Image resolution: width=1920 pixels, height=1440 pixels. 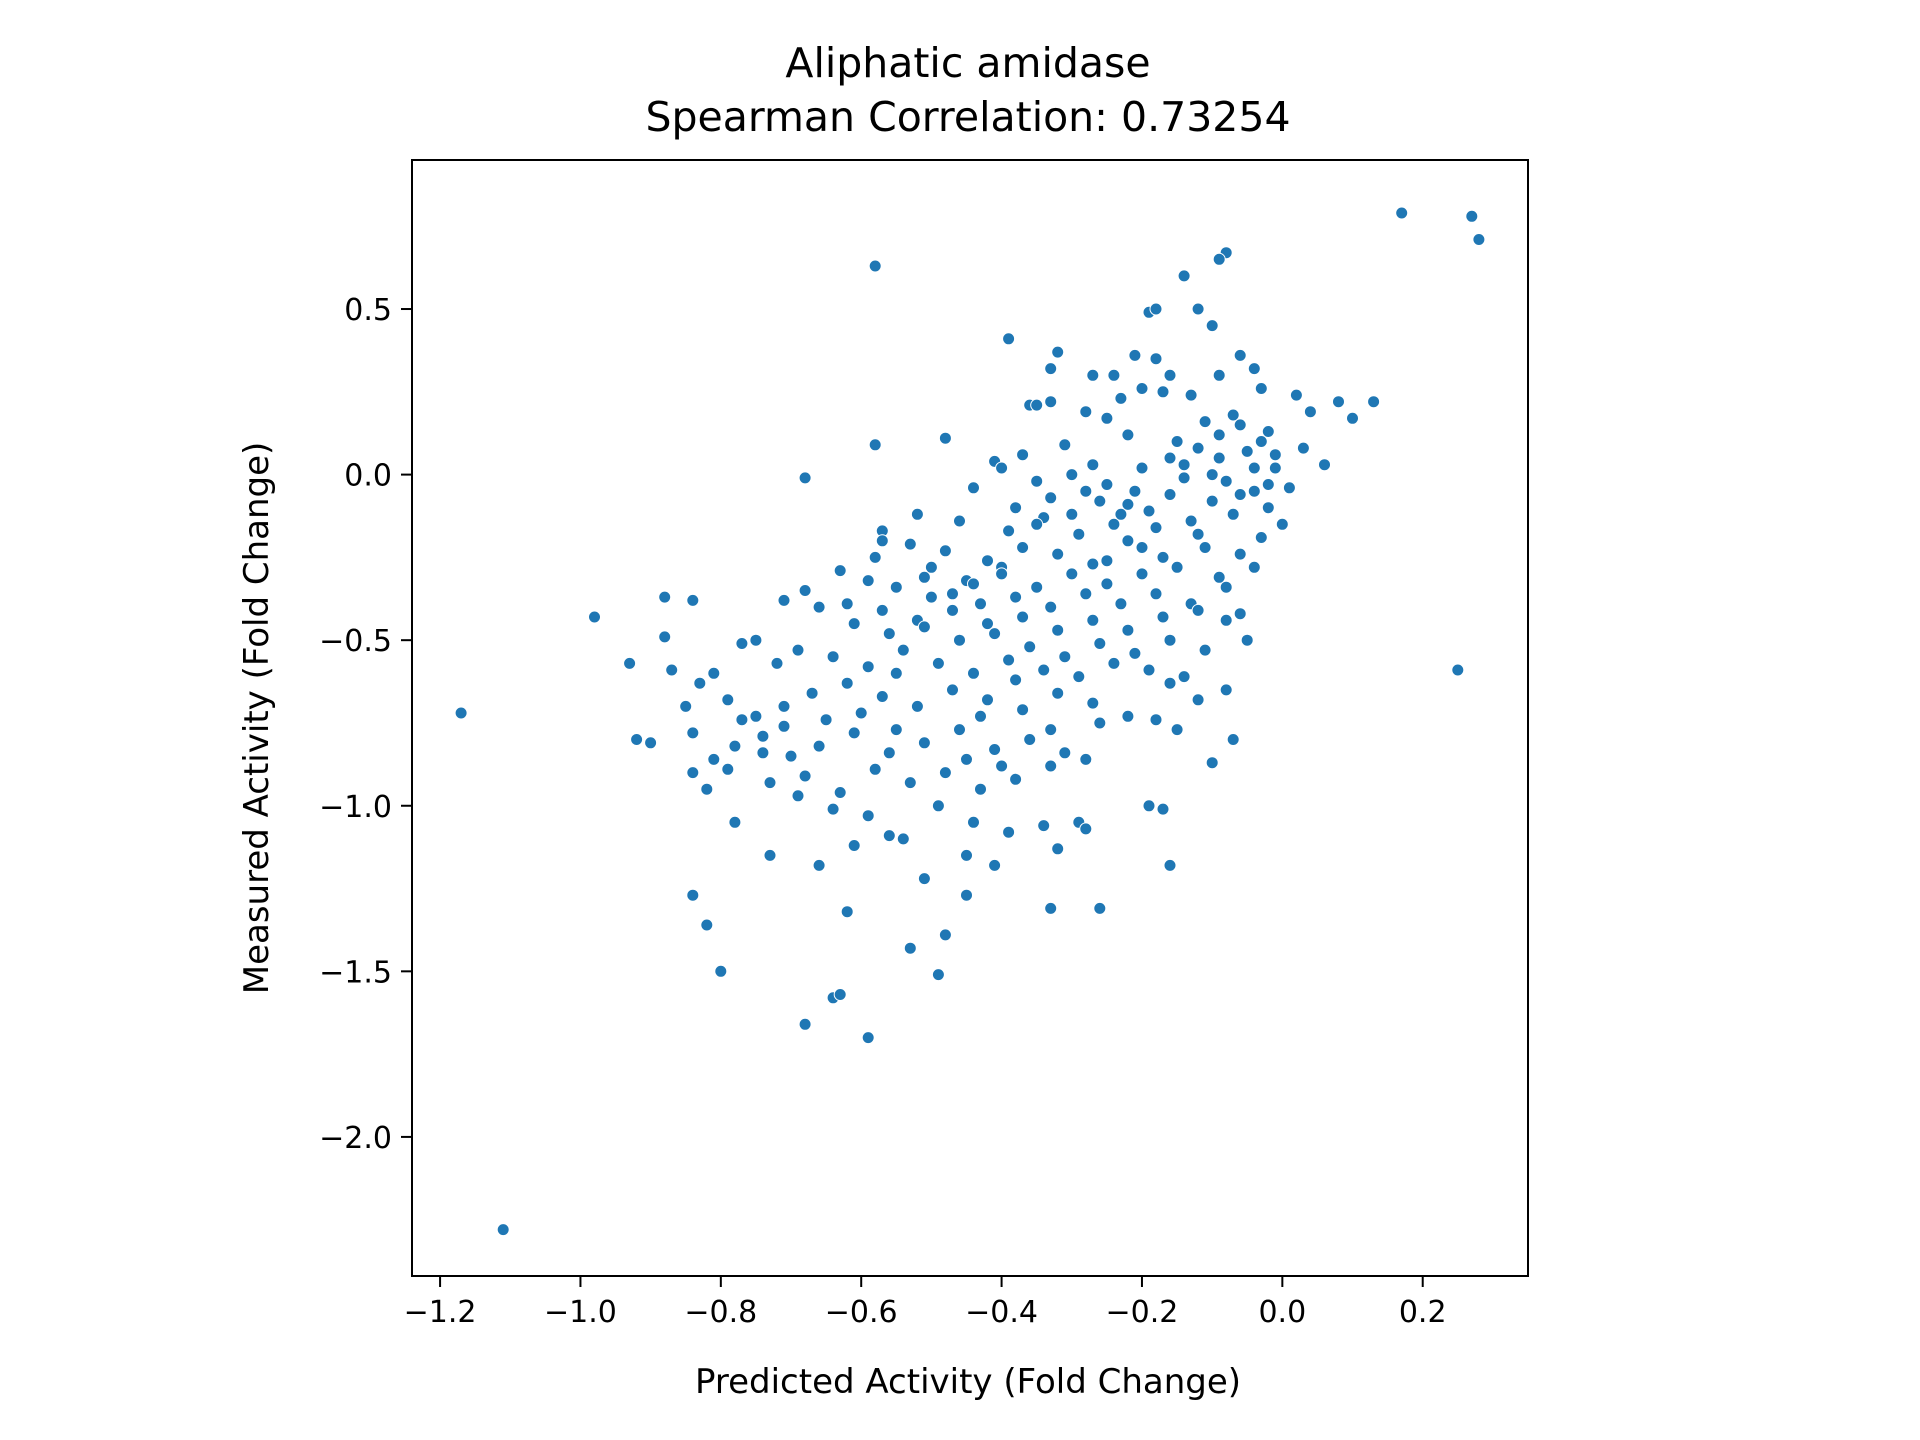 What do you see at coordinates (440, 1312) in the screenshot?
I see `x-tick-label: −1.2` at bounding box center [440, 1312].